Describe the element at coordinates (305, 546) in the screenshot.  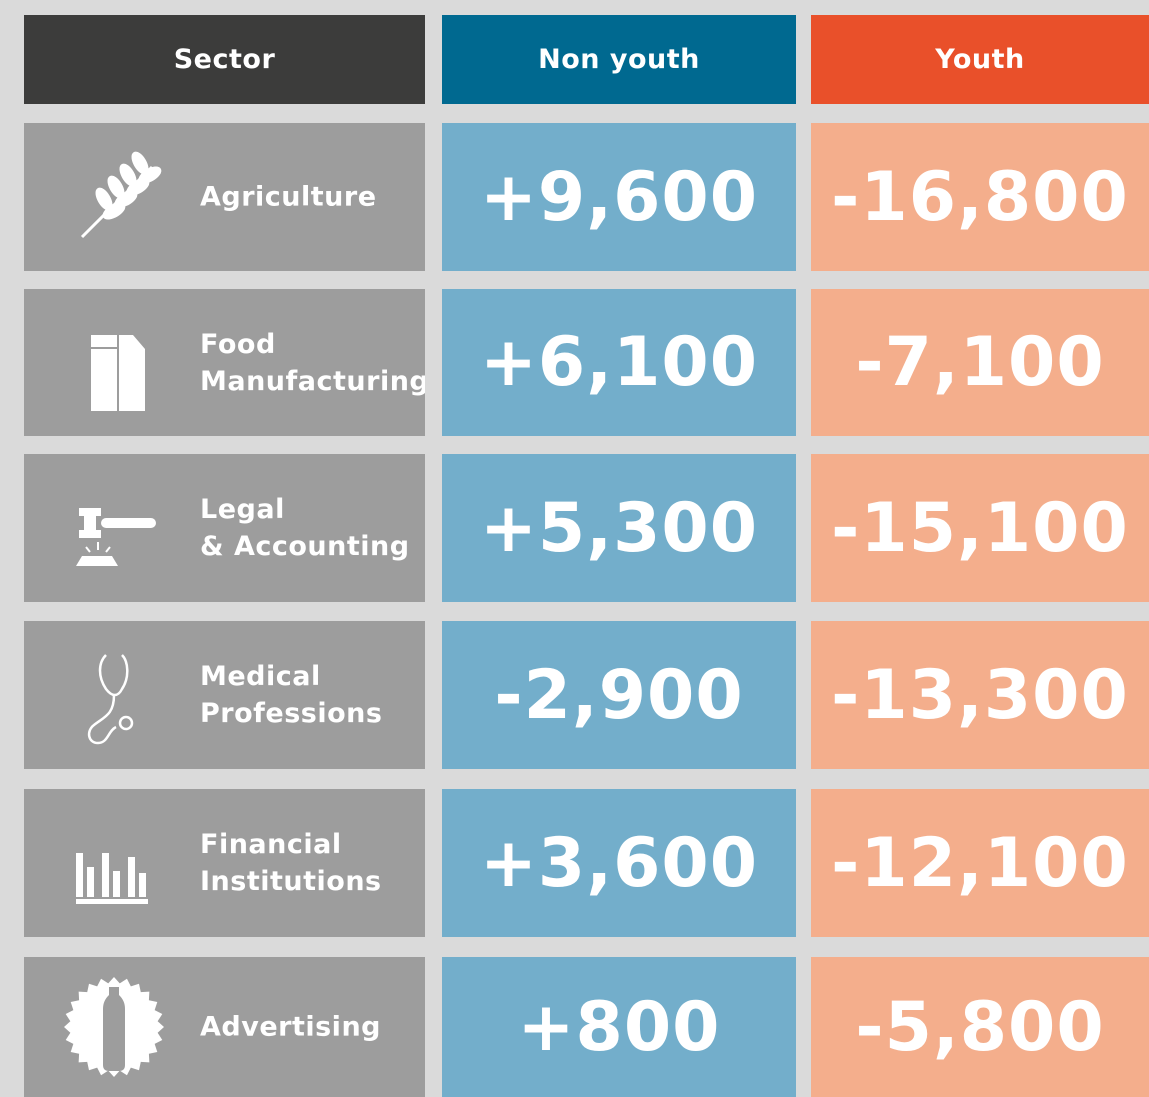
I see `sector-label-line: & Accounting` at that location.